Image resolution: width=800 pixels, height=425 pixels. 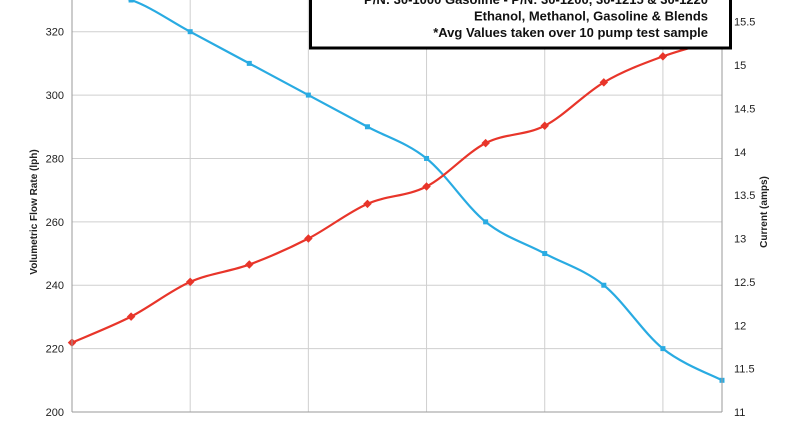 What do you see at coordinates (55, 33) in the screenshot?
I see `y-tick-label: 320` at bounding box center [55, 33].